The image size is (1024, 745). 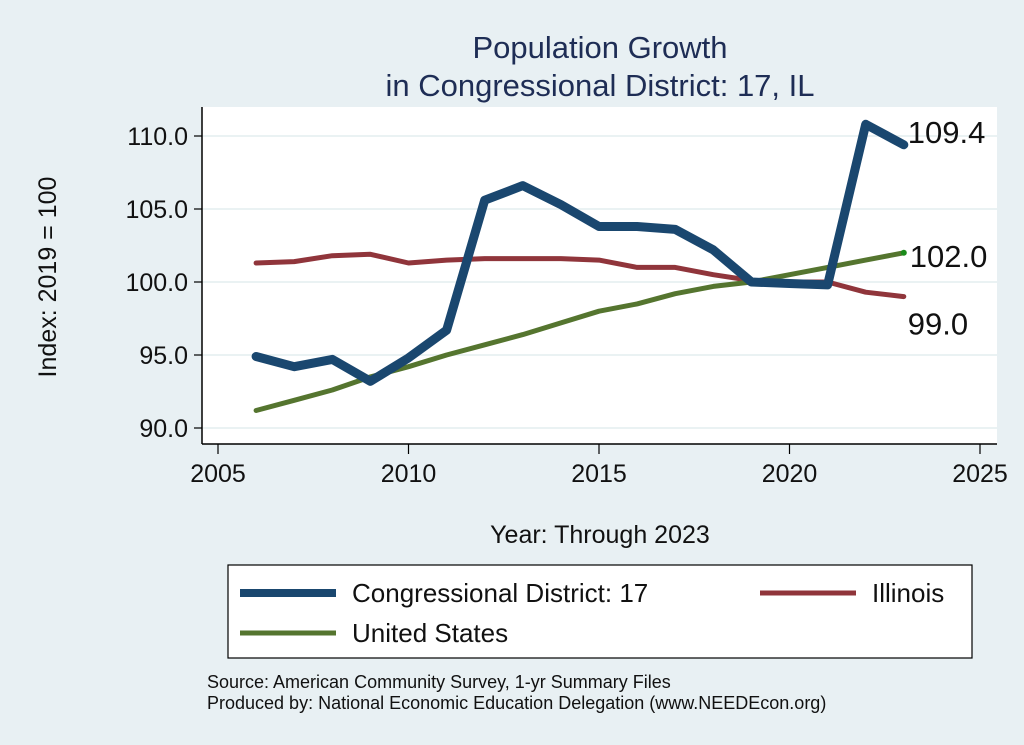 What do you see at coordinates (938, 324) in the screenshot?
I see `end-label-illinois: 99.0` at bounding box center [938, 324].